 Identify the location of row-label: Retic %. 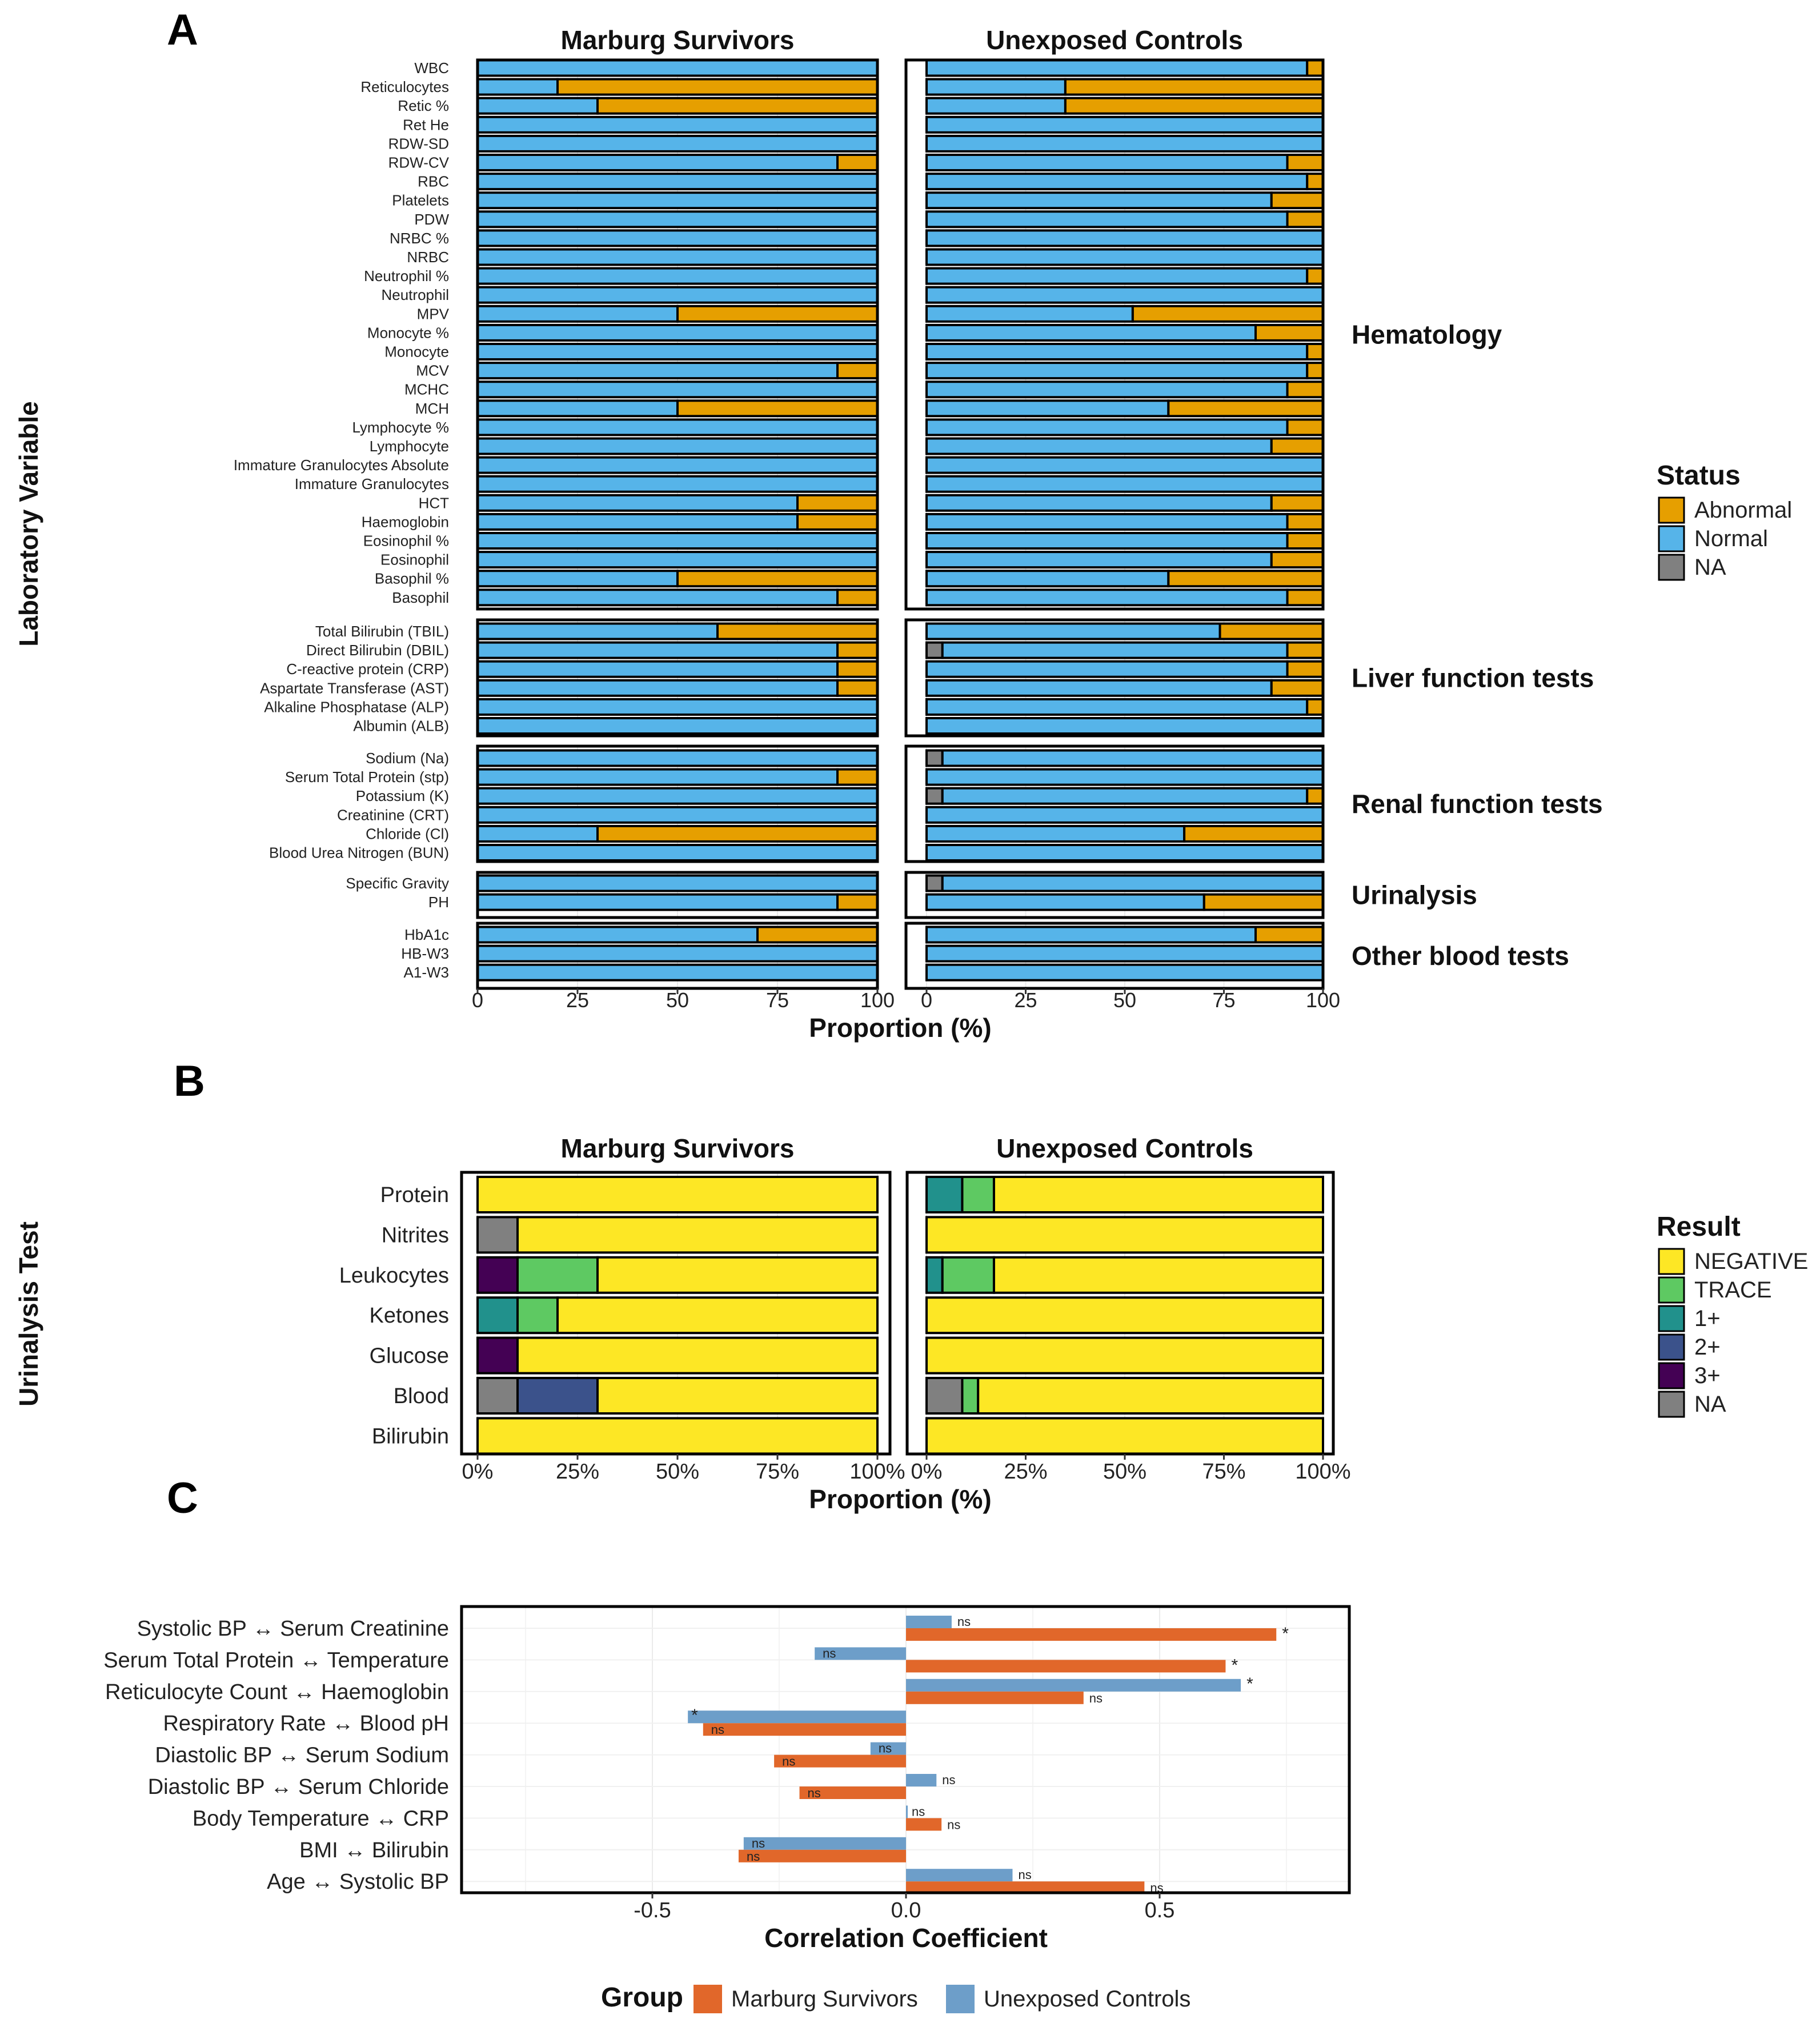
(423, 106).